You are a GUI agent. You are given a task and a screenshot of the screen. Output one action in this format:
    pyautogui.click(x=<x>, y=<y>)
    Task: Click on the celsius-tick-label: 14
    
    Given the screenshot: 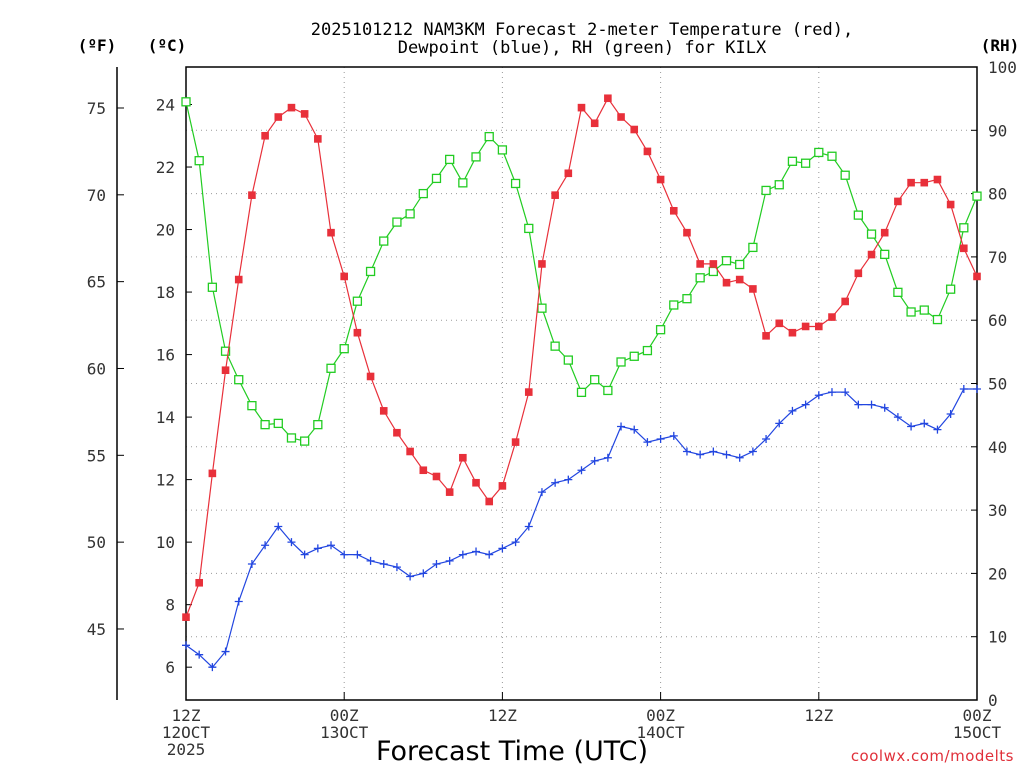 What is the action you would take?
    pyautogui.click(x=165, y=417)
    